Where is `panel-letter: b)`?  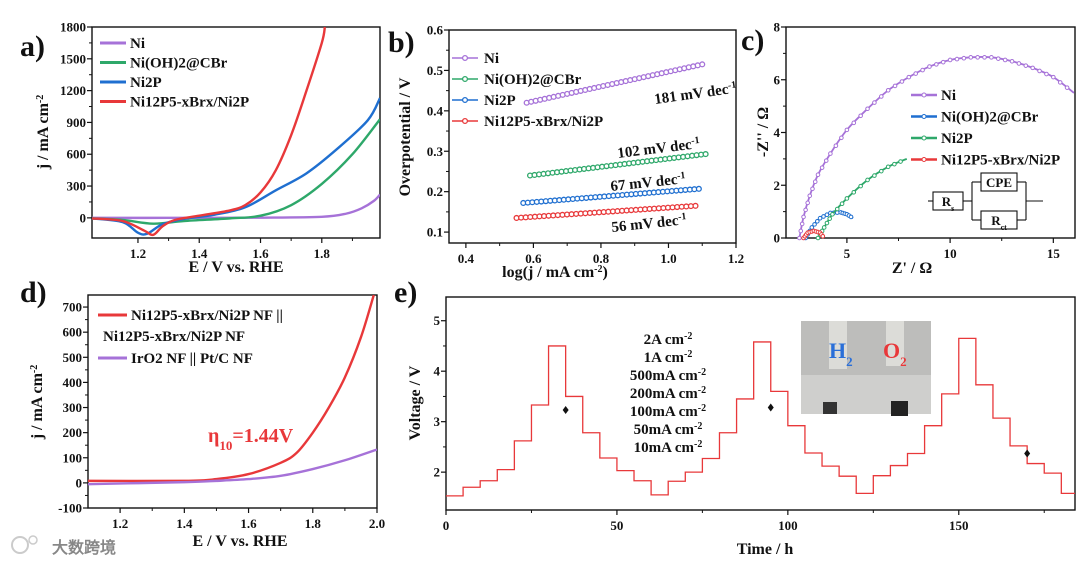
panel-letter: b) is located at coordinates (401, 42).